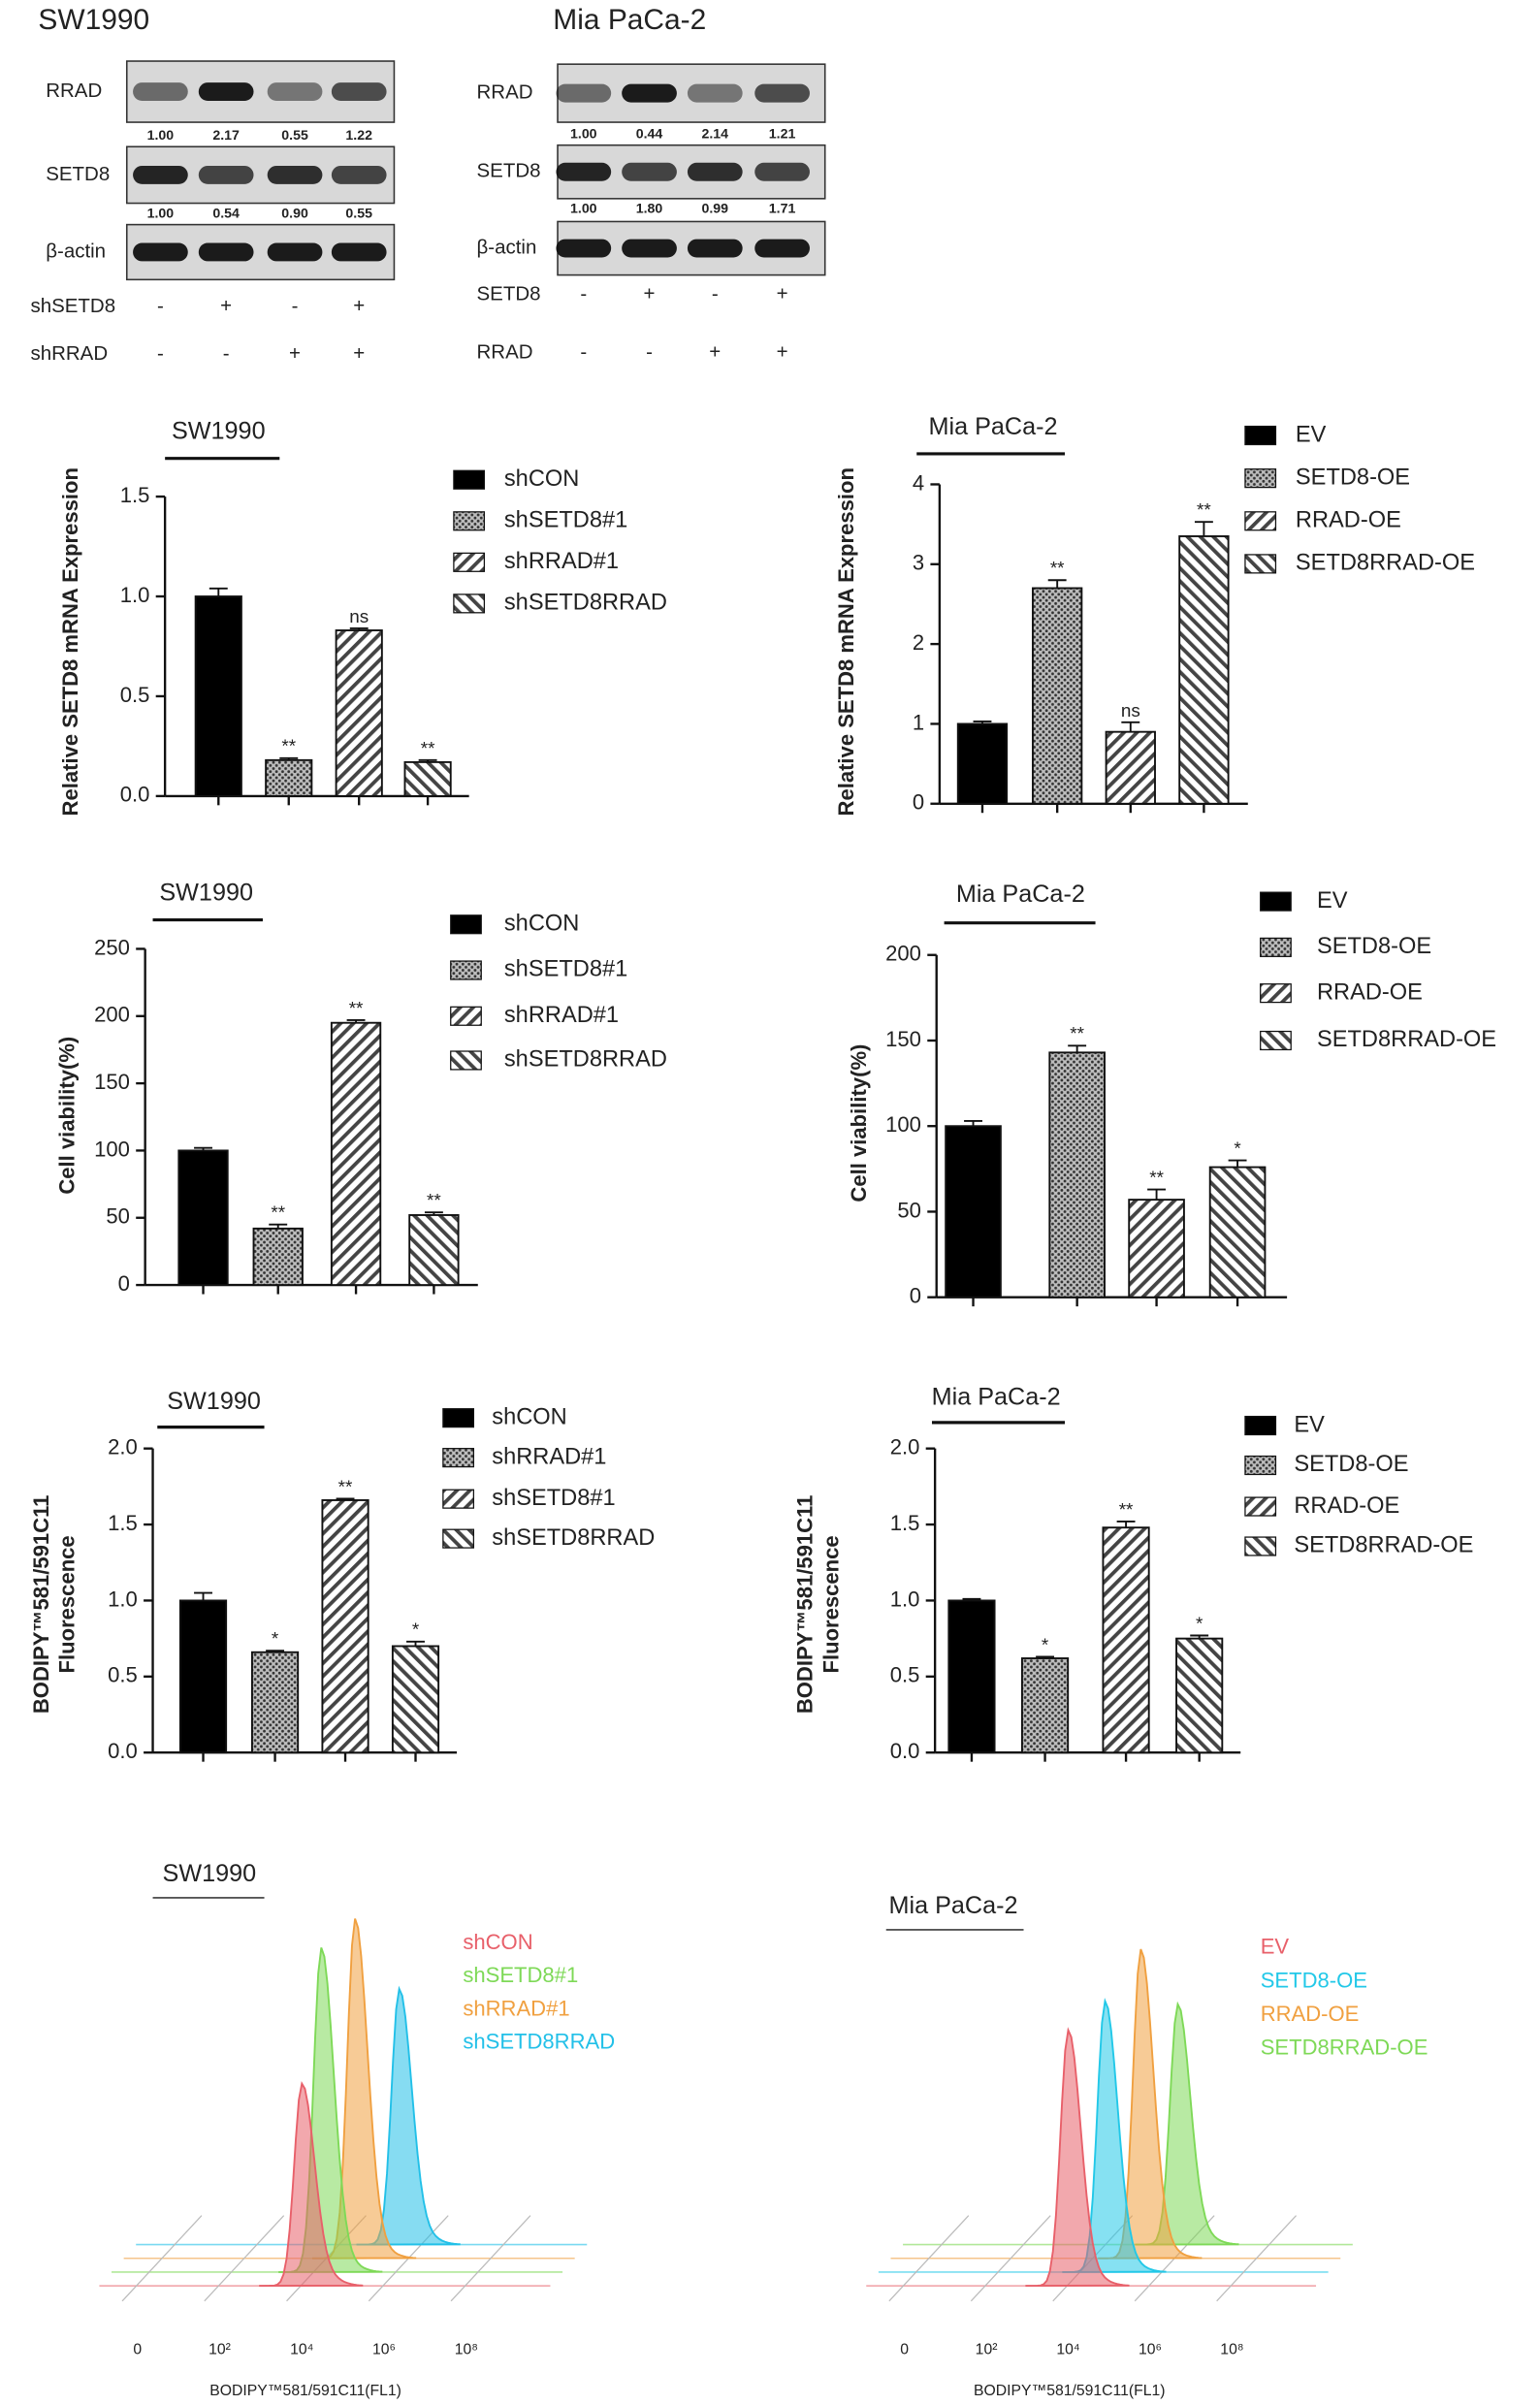  I want to click on y-tick-label: 1, so click(919, 722).